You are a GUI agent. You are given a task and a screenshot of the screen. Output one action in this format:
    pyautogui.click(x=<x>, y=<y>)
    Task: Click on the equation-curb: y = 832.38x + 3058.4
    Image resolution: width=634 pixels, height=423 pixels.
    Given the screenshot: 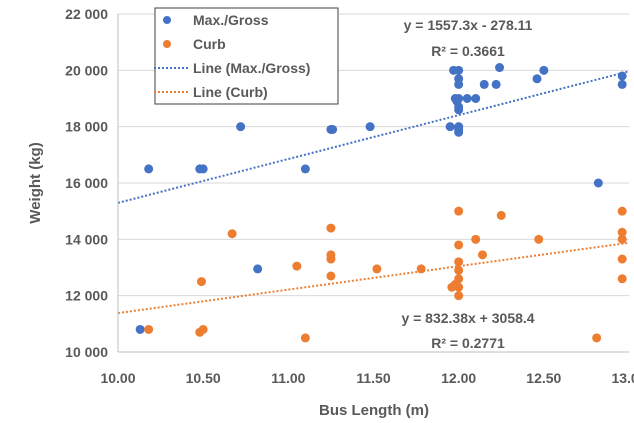 What is the action you would take?
    pyautogui.click(x=467, y=318)
    